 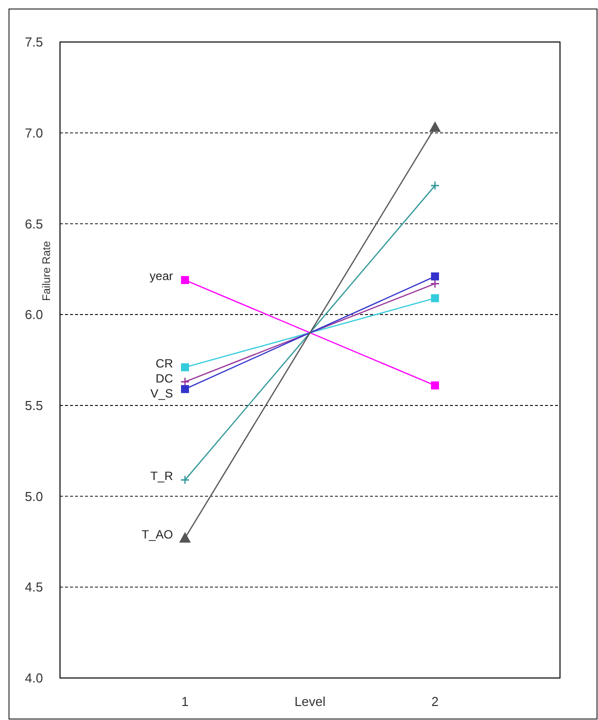 I want to click on series-label: CR, so click(x=165, y=363).